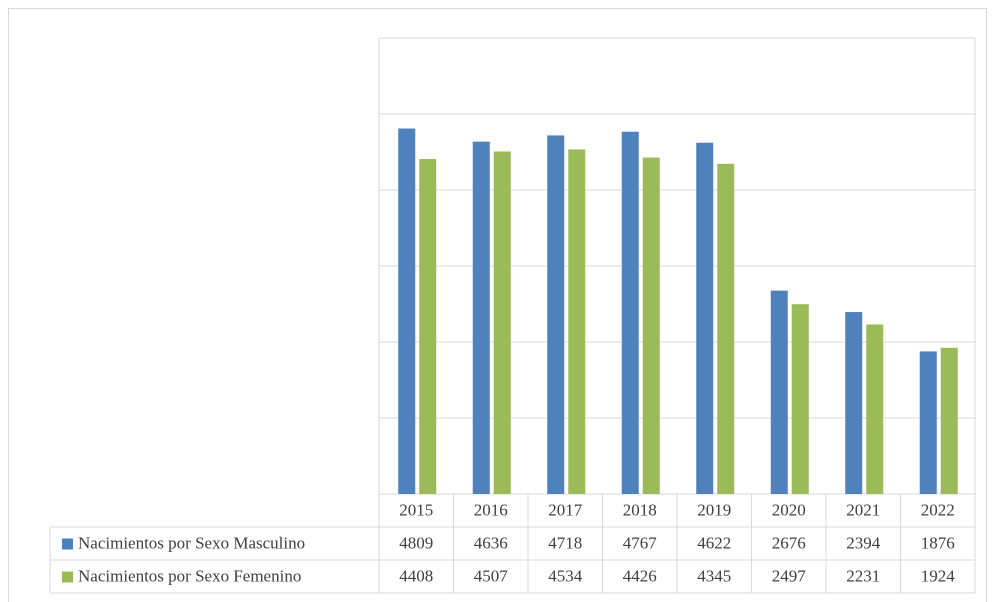  Describe the element at coordinates (565, 542) in the screenshot. I see `table-value: 4718` at that location.